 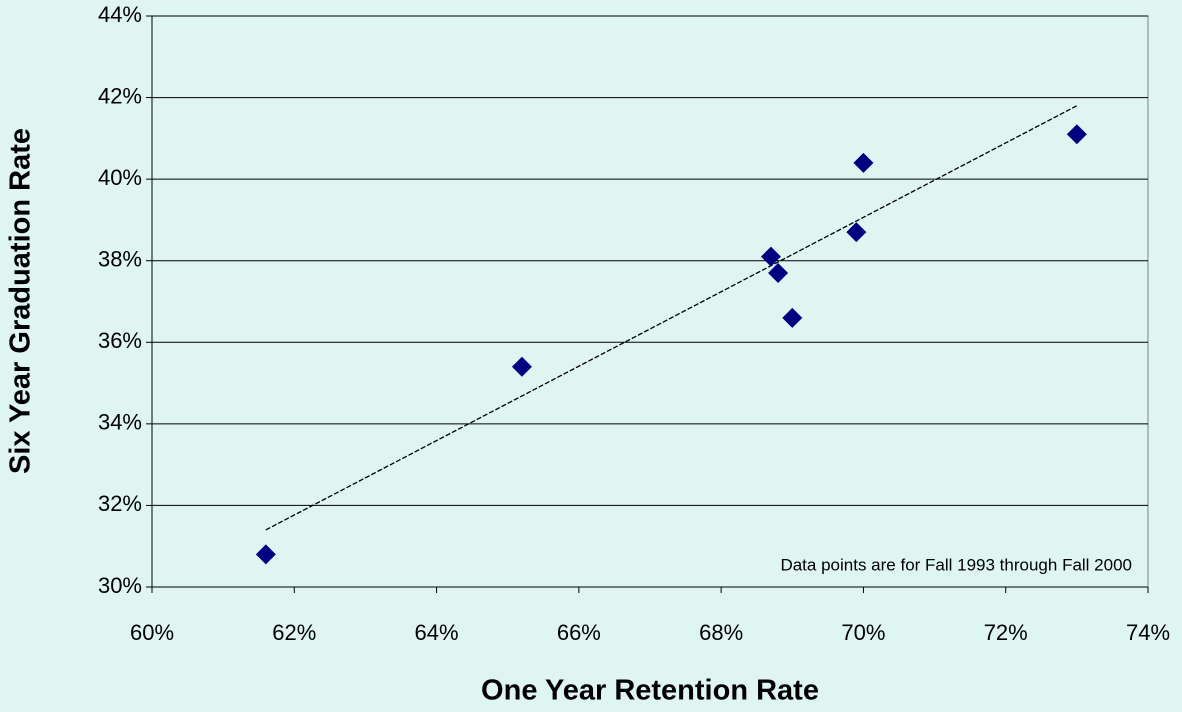 What do you see at coordinates (120, 340) in the screenshot?
I see `y-tick-label: 36%` at bounding box center [120, 340].